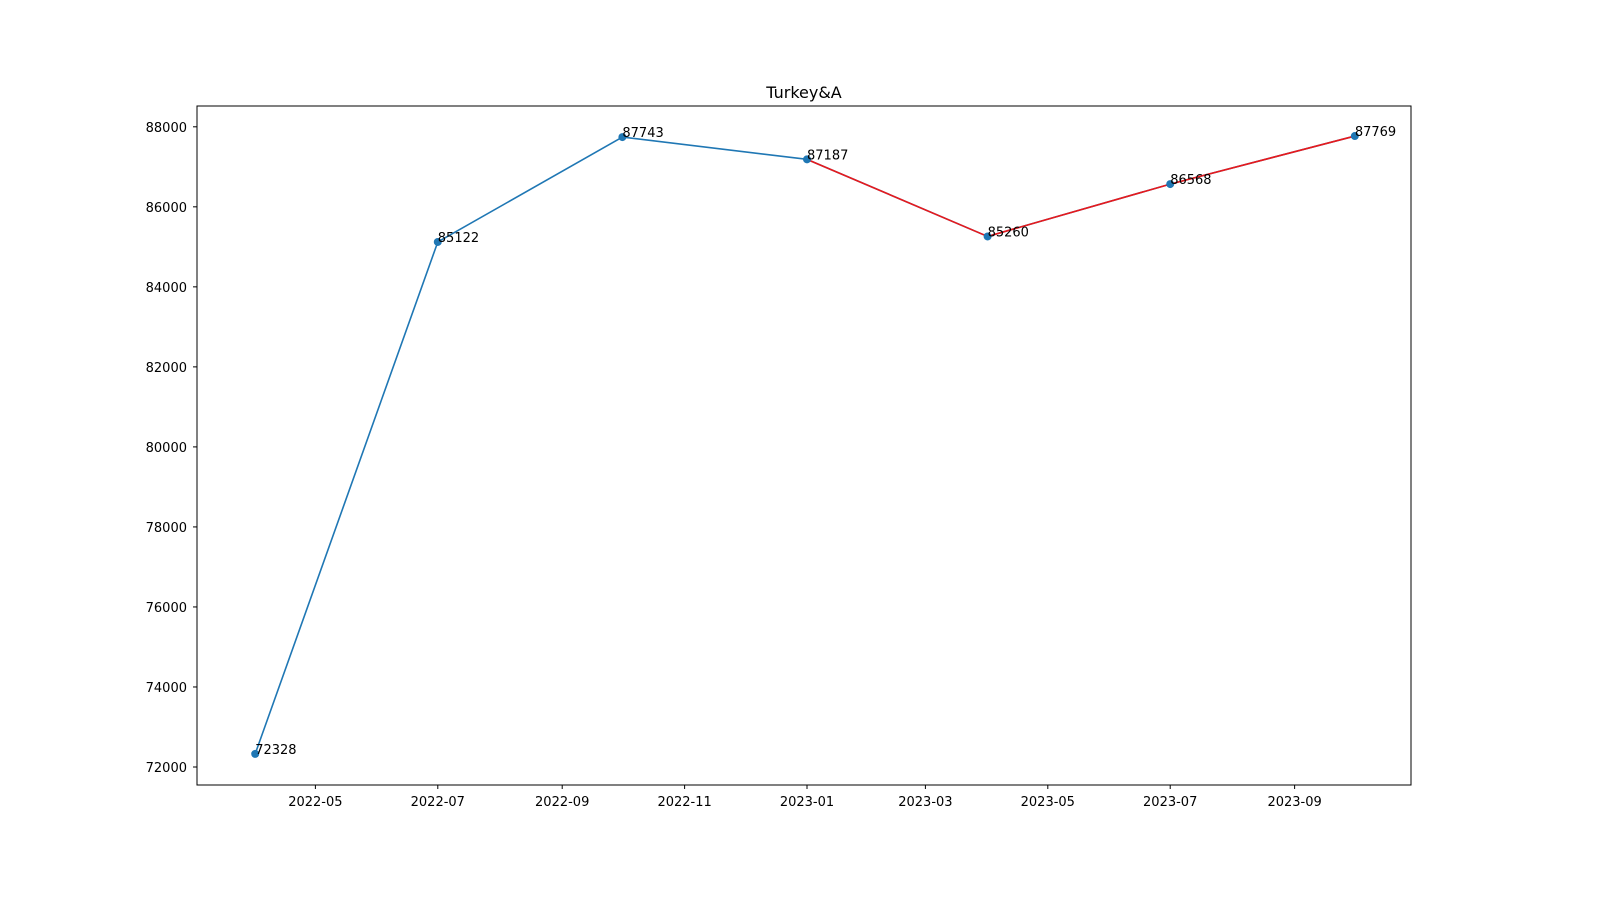 The height and width of the screenshot is (900, 1600). I want to click on data-label: 85260, so click(1008, 232).